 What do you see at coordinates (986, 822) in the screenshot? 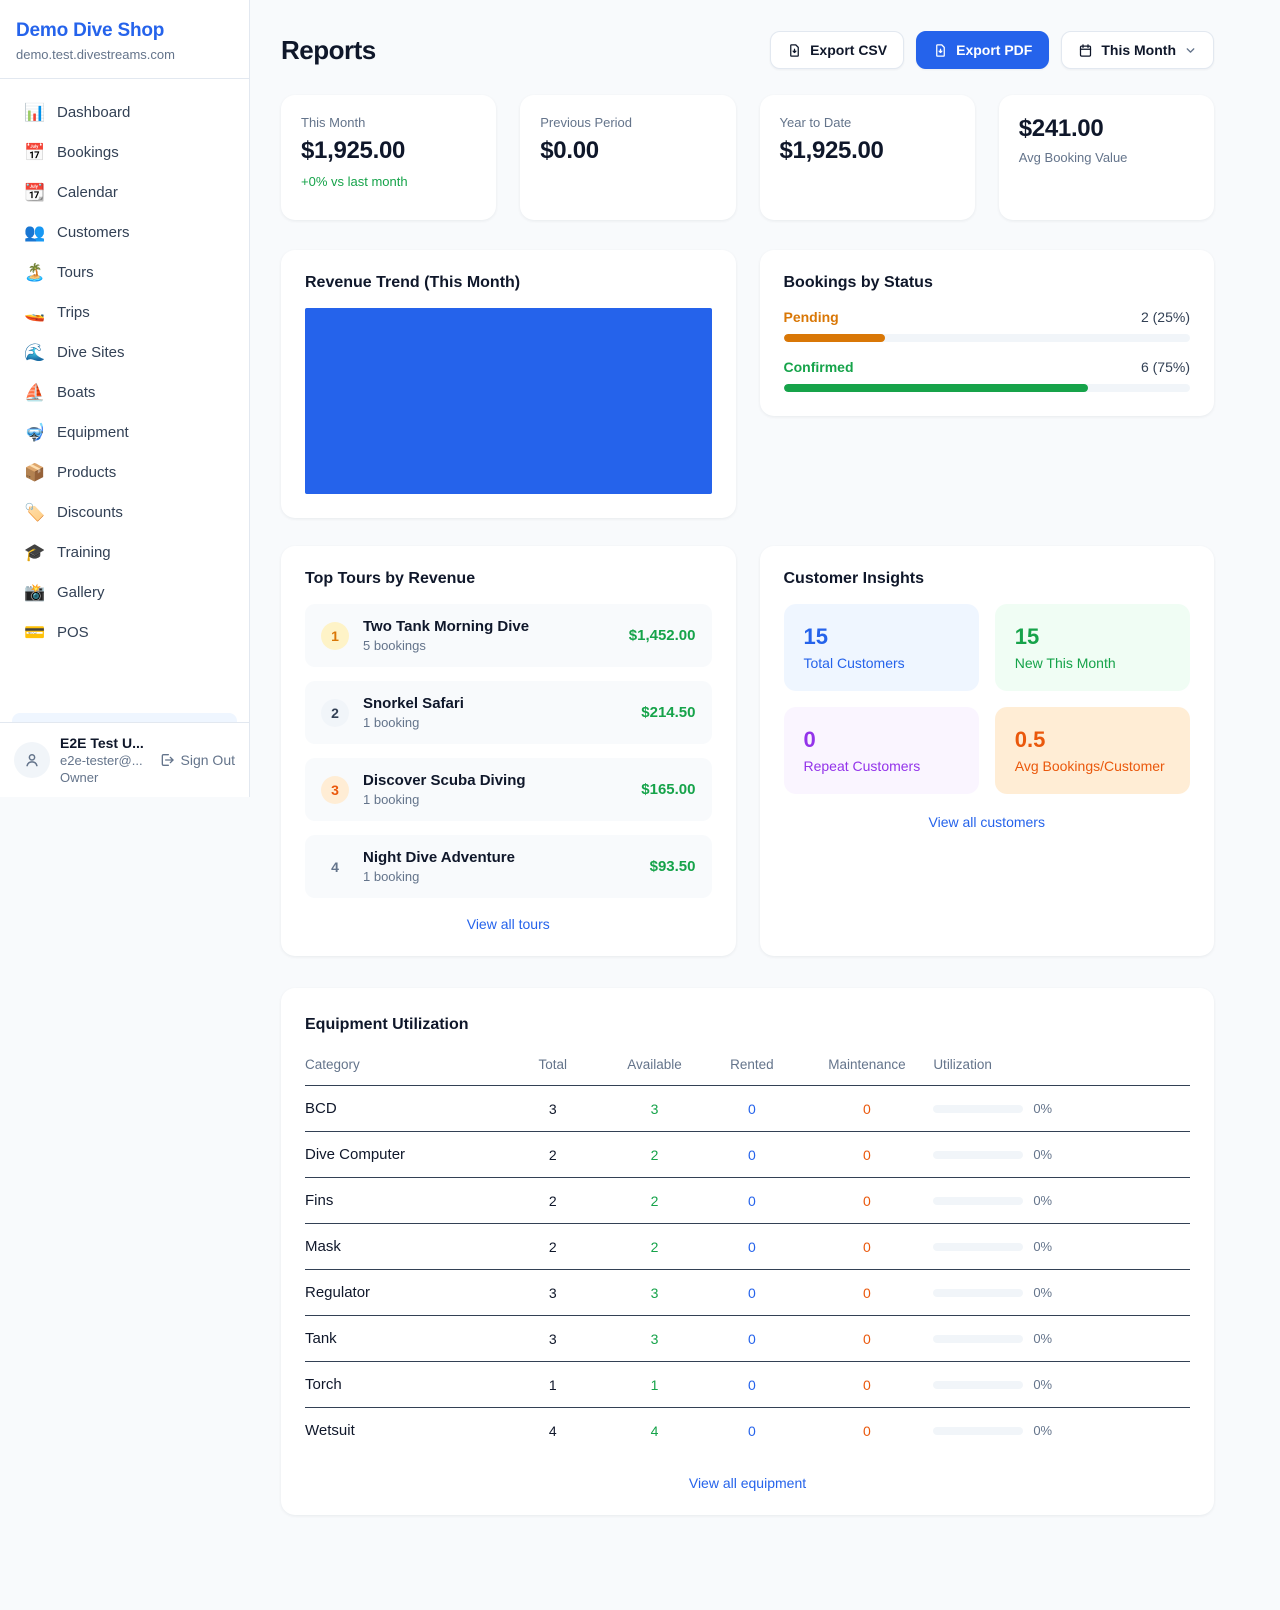
I see `view-all-customers-link: View all customers` at bounding box center [986, 822].